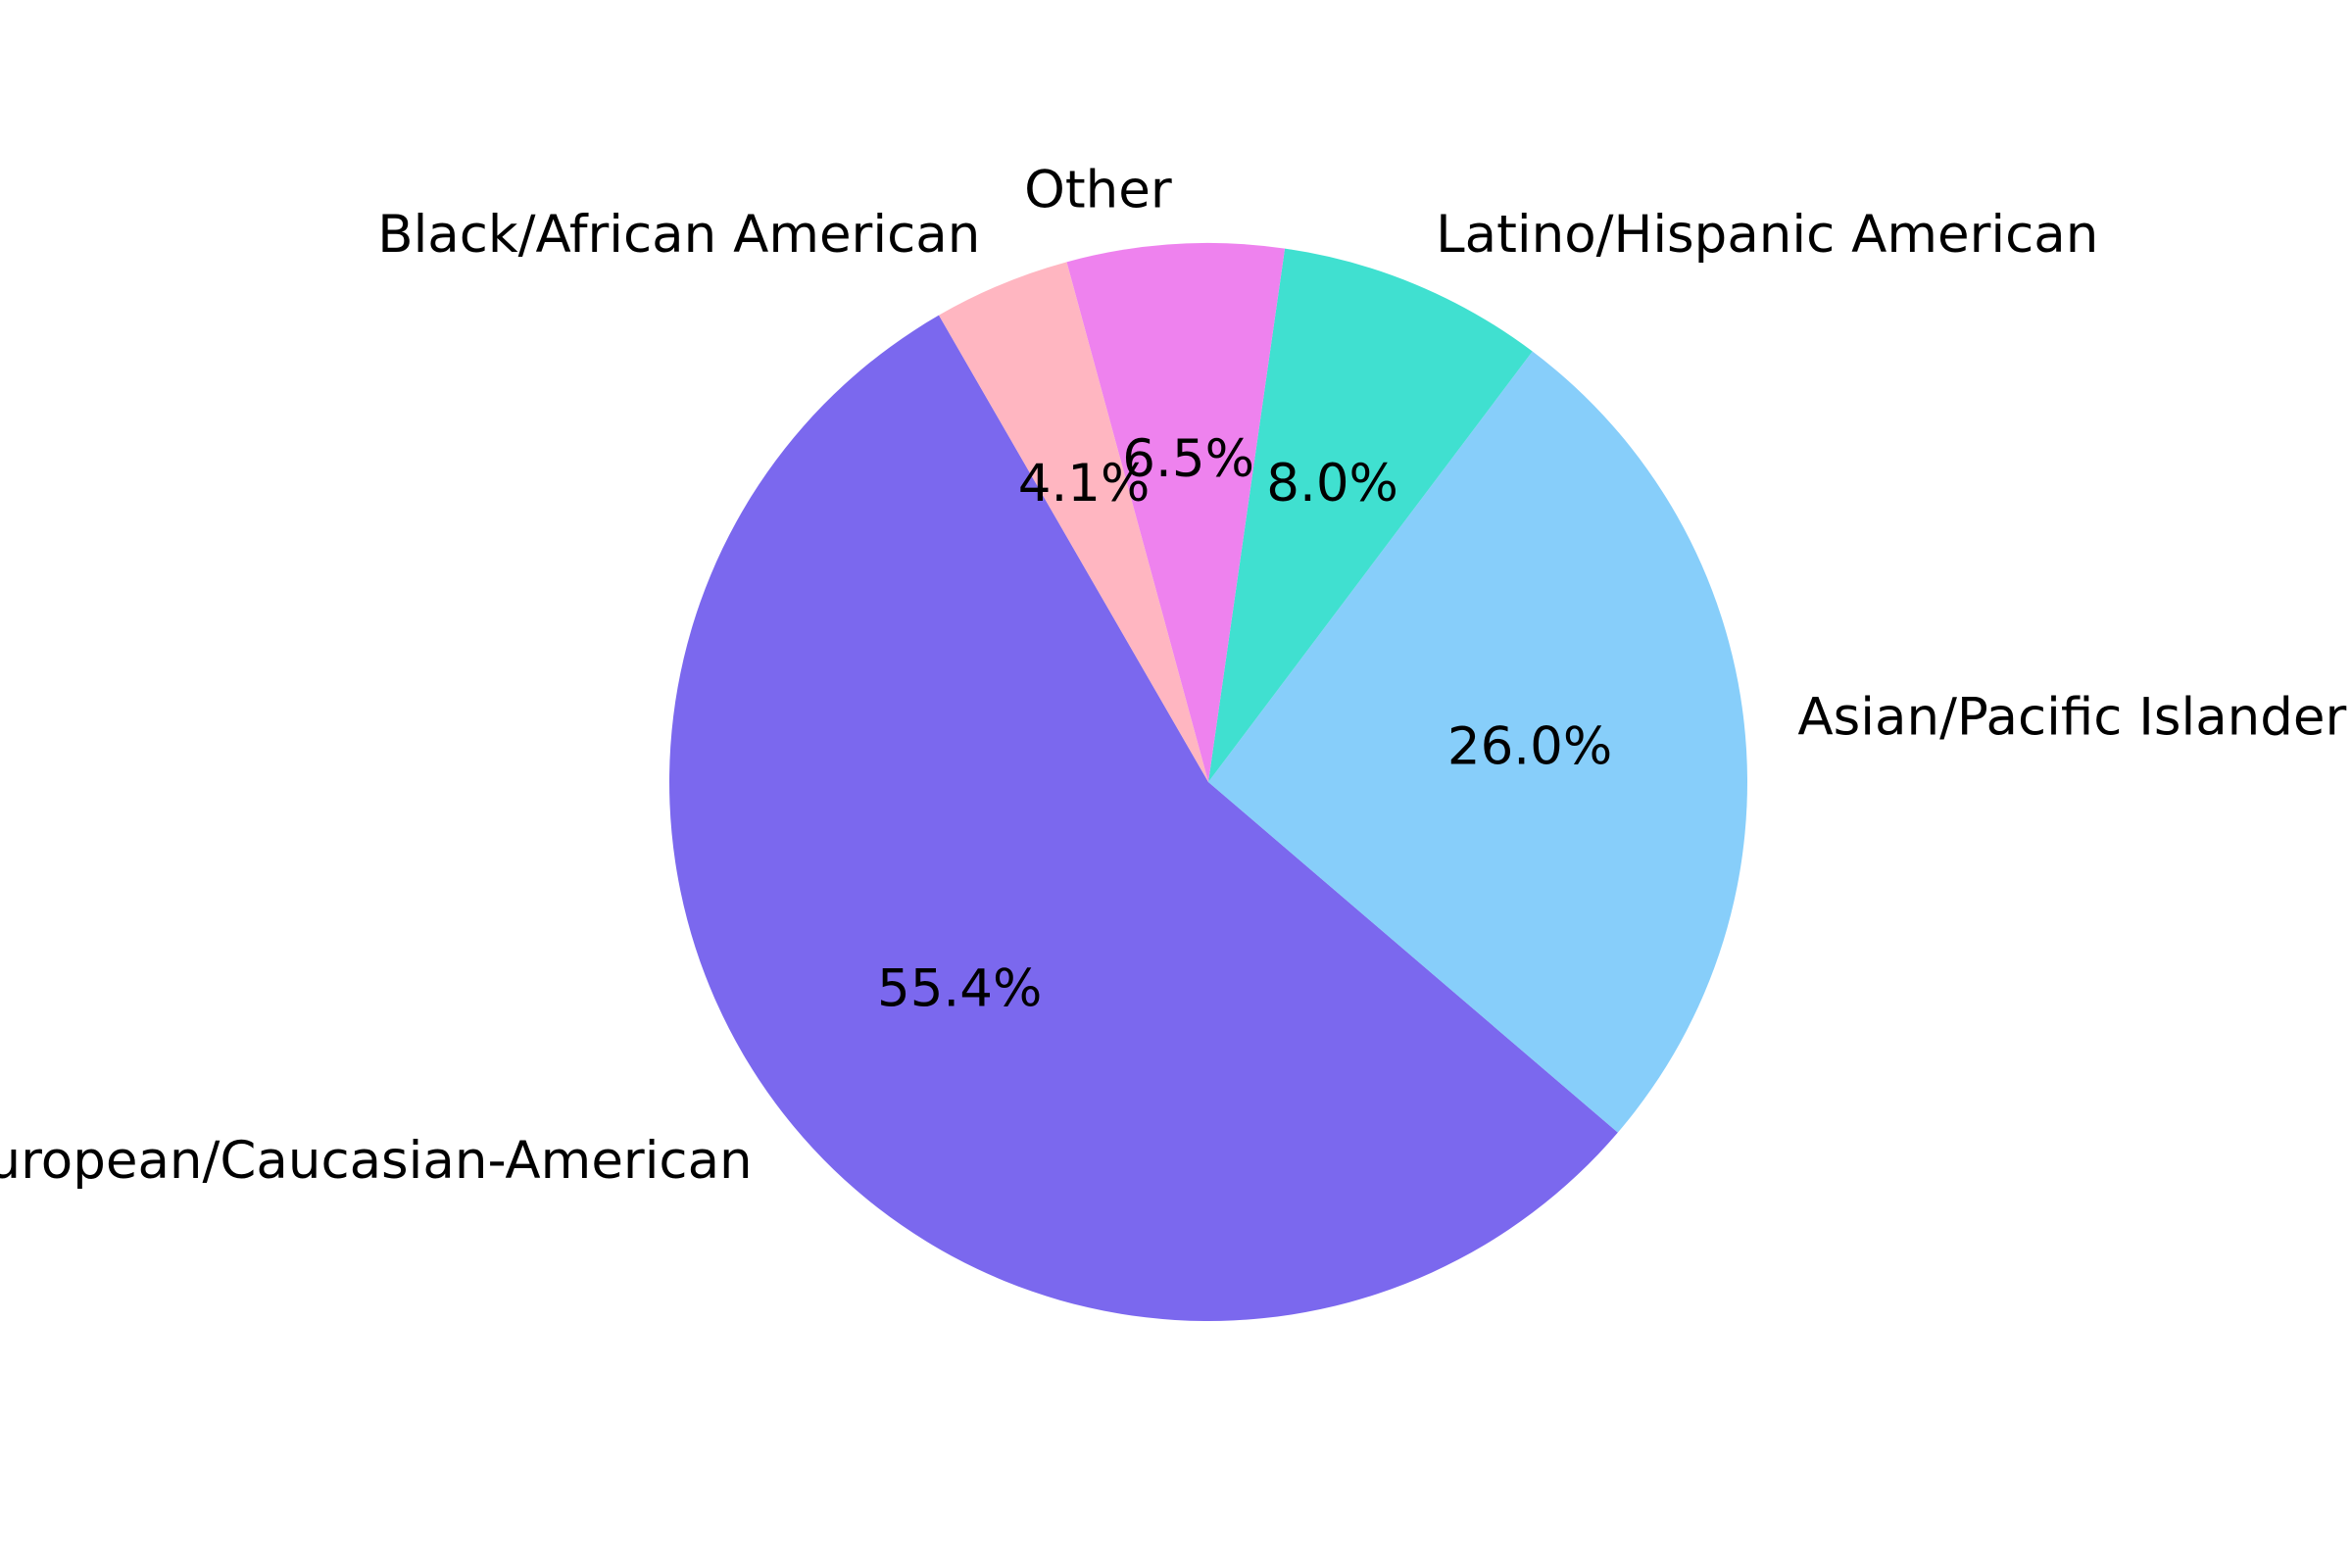 This screenshot has height=1568, width=2352. Describe the element at coordinates (2071, 718) in the screenshot. I see `slice-category-label: Asian/Pacific Islander` at that location.